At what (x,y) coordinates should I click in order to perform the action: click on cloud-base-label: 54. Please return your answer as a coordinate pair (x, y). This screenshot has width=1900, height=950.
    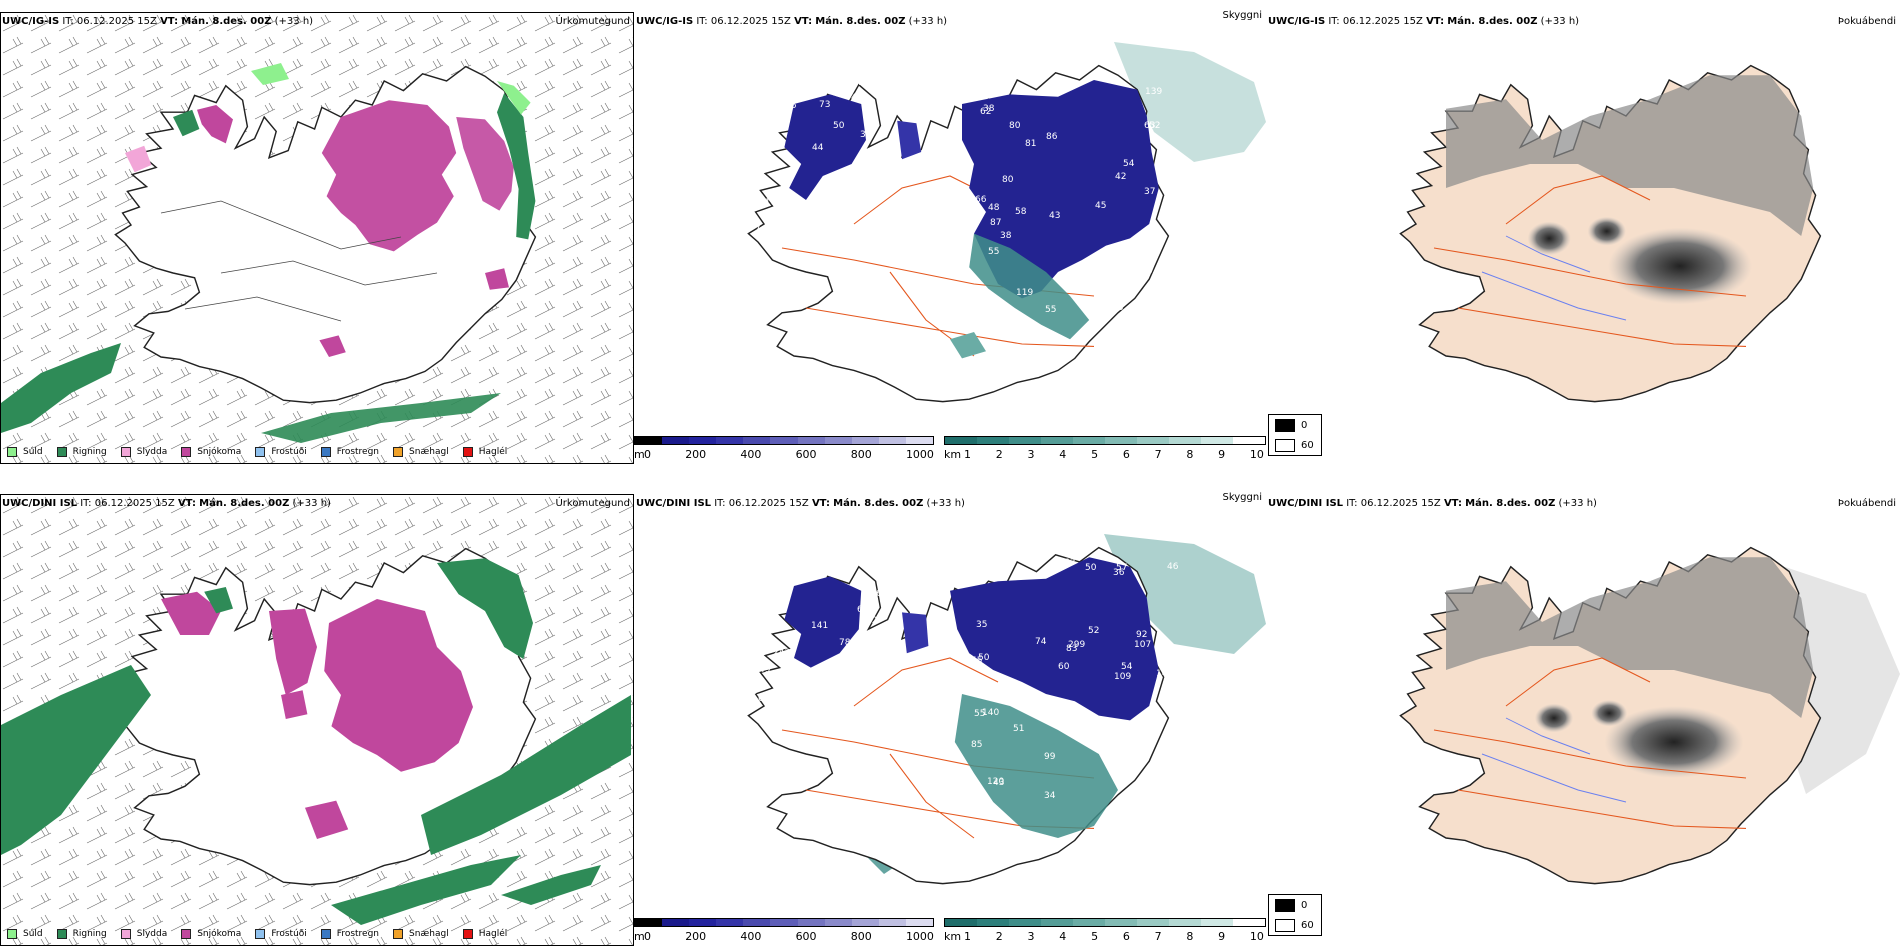
    Looking at the image, I should click on (1129, 164).